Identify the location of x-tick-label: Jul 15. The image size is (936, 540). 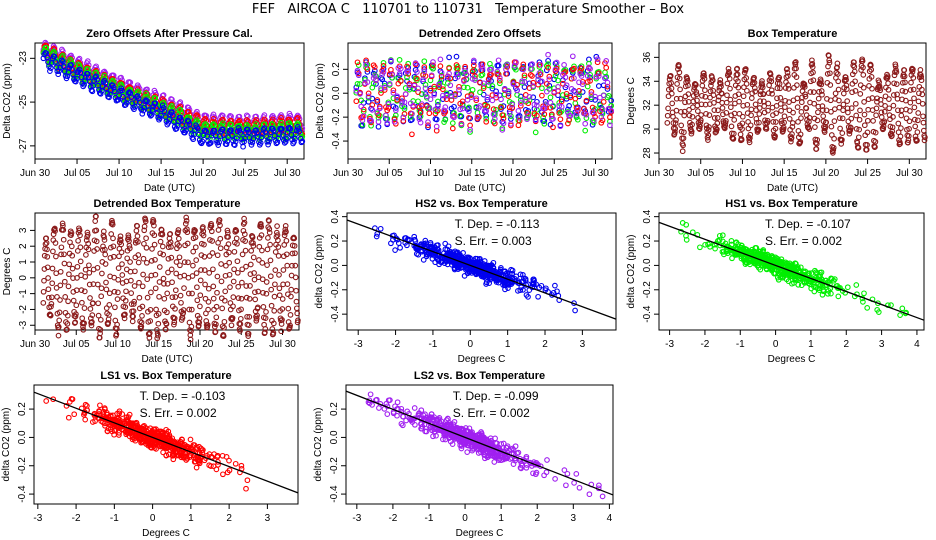
(784, 173).